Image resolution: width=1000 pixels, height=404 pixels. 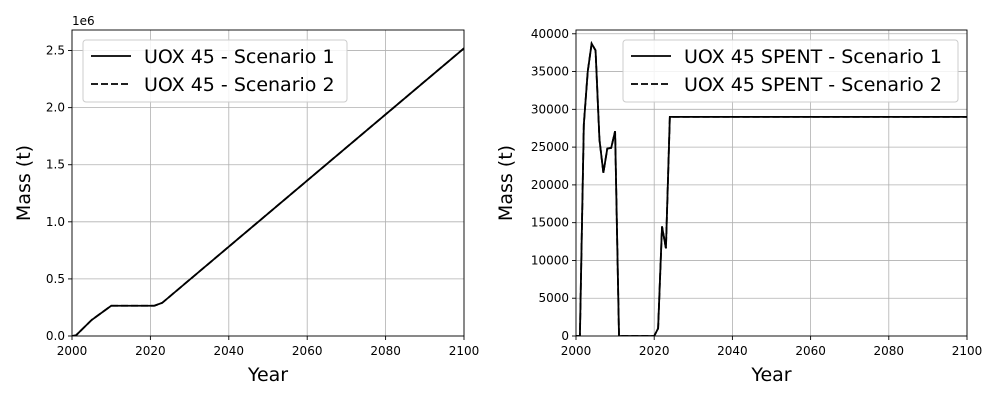 What do you see at coordinates (813, 85) in the screenshot?
I see `legend-label: UOX 45 SPENT - Scenario 2` at bounding box center [813, 85].